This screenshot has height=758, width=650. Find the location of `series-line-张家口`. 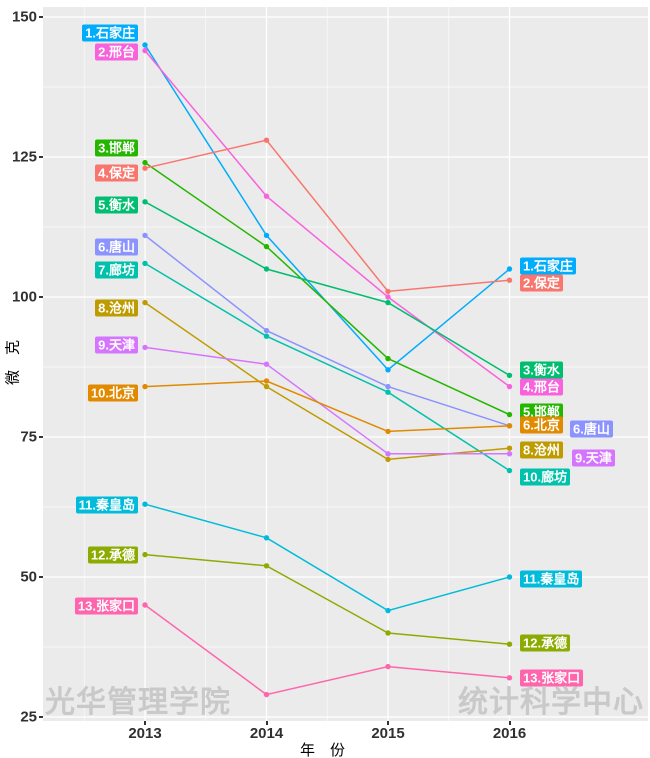

series-line-张家口 is located at coordinates (327, 650).